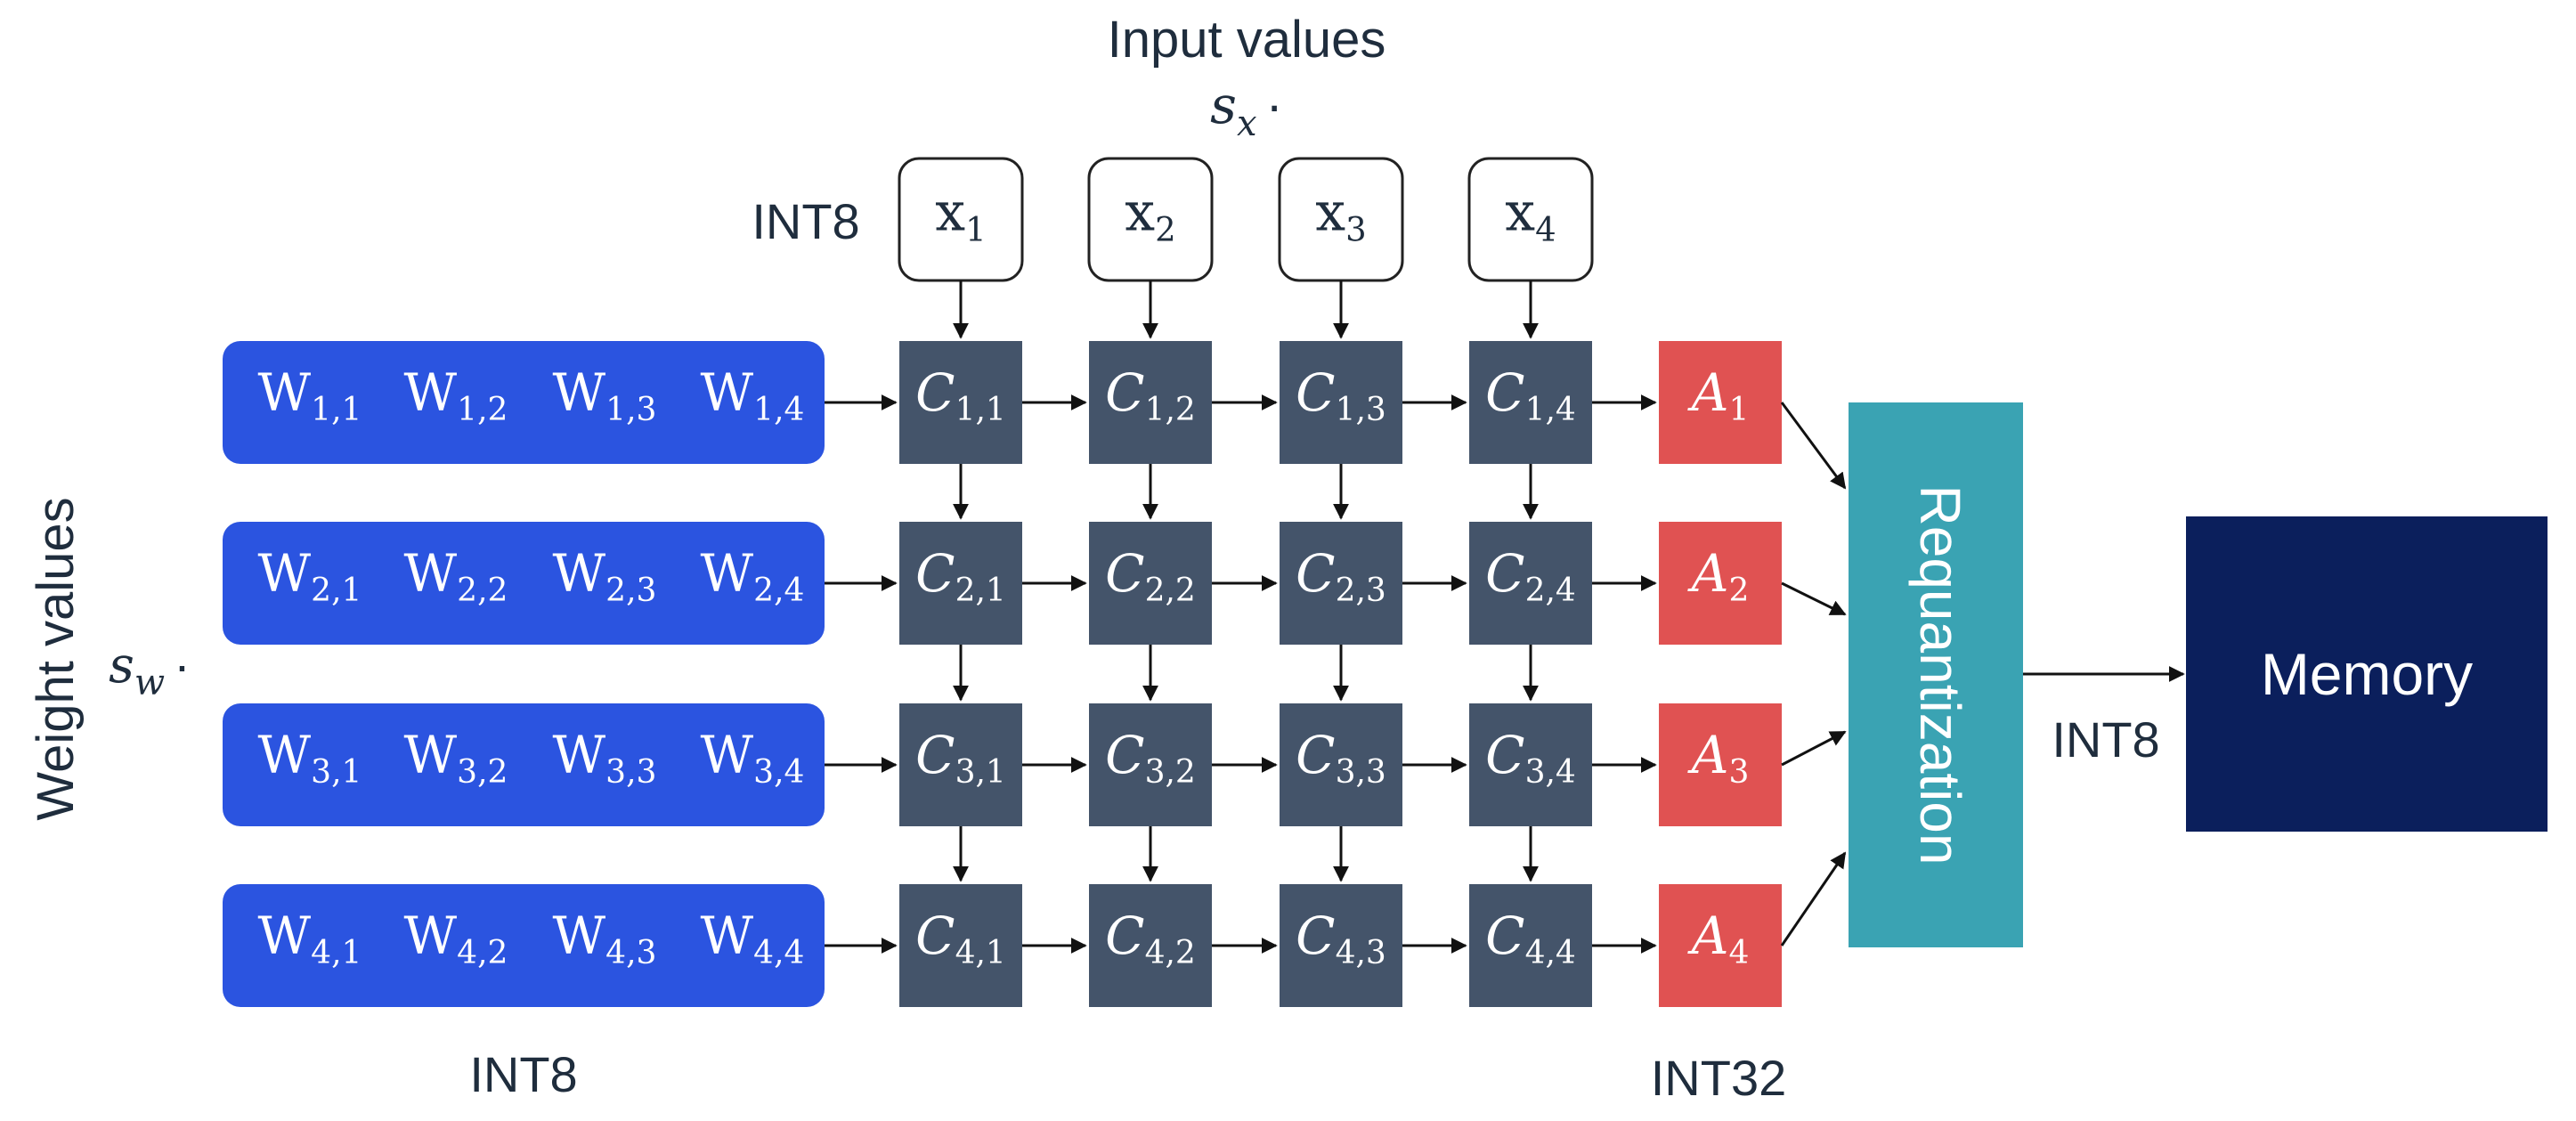 The height and width of the screenshot is (1121, 2576). Describe the element at coordinates (630, 772) in the screenshot. I see `weight-3-3-subscript: 3,3` at that location.